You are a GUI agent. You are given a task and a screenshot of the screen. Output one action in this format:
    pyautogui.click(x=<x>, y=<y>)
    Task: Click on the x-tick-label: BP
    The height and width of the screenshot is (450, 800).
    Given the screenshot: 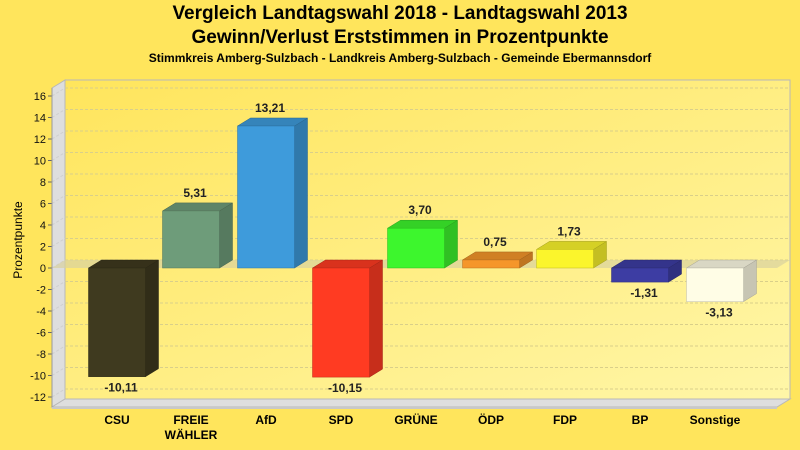 What is the action you would take?
    pyautogui.click(x=640, y=420)
    